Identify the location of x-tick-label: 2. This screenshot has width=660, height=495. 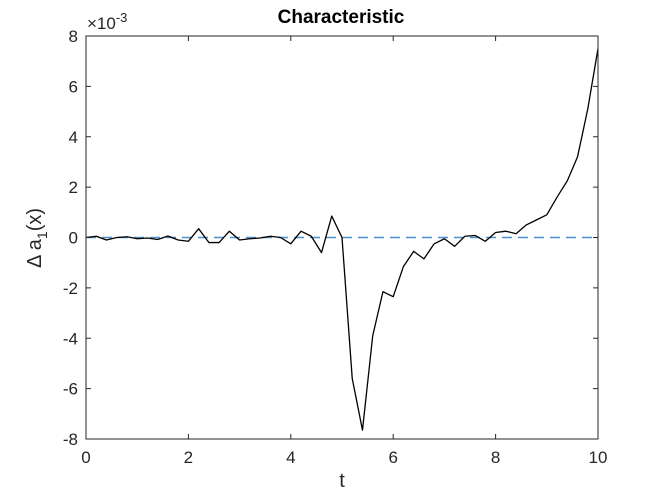
(188, 457).